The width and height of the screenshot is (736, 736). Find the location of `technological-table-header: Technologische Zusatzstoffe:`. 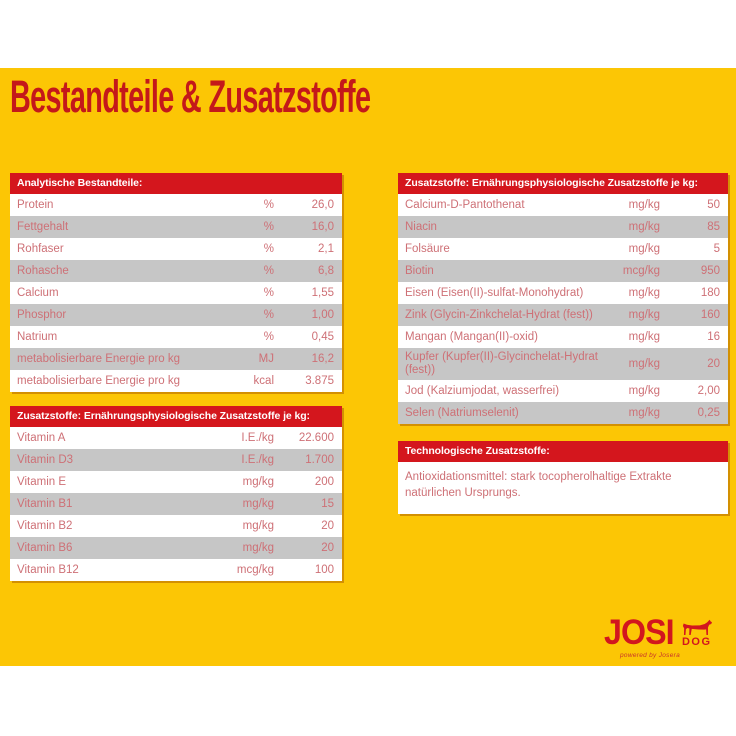

technological-table-header: Technologische Zusatzstoffe: is located at coordinates (563, 451).